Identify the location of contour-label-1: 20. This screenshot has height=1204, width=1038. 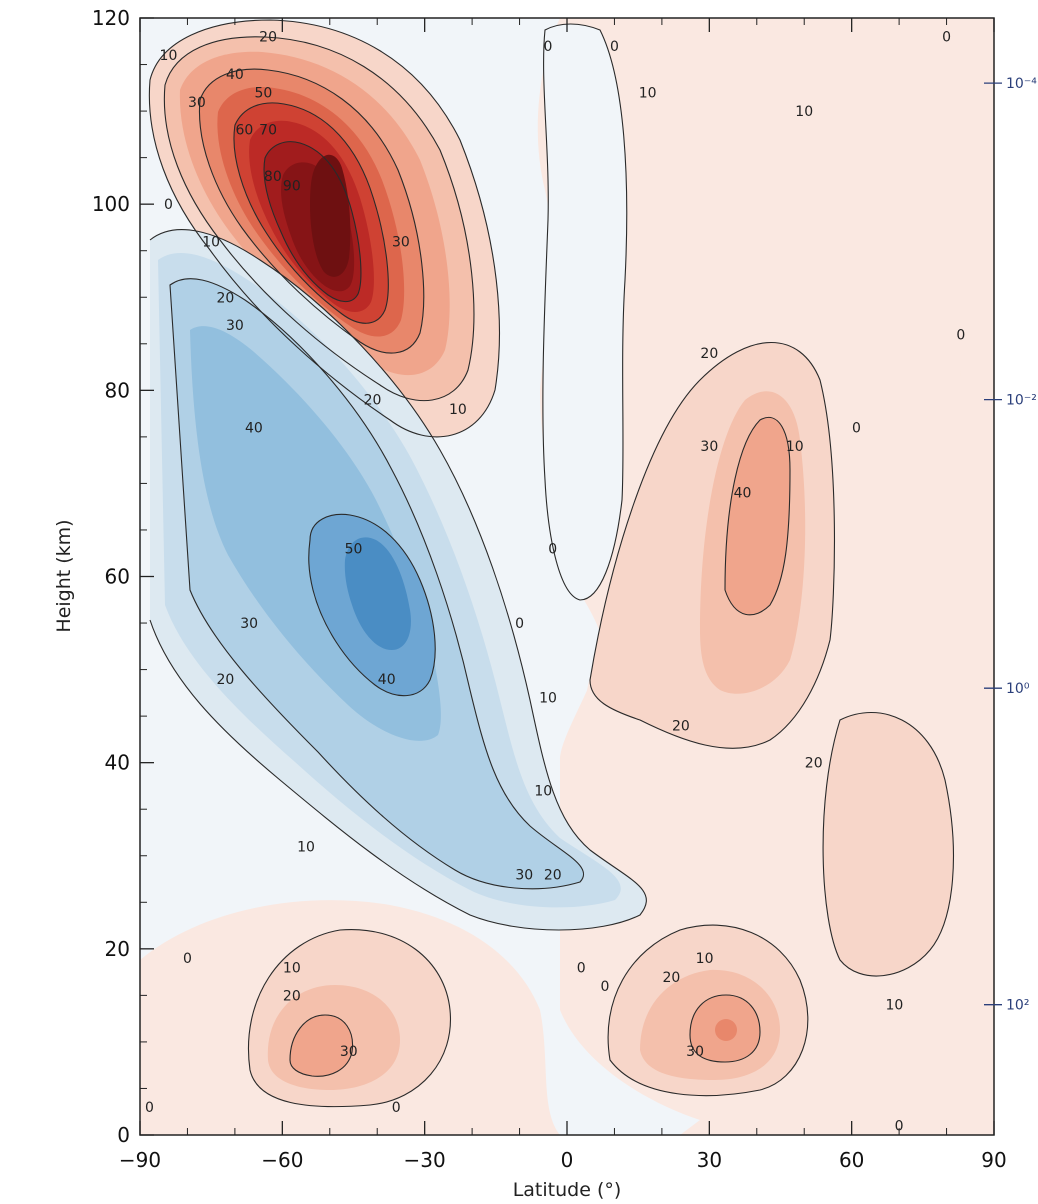
(268, 38).